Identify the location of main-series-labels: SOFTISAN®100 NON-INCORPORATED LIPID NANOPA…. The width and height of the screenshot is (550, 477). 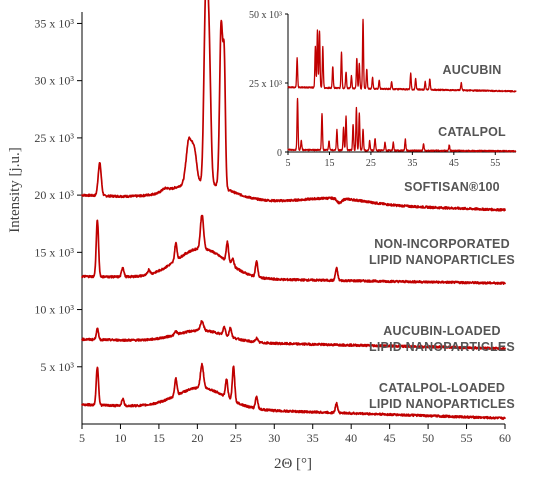
(442, 295).